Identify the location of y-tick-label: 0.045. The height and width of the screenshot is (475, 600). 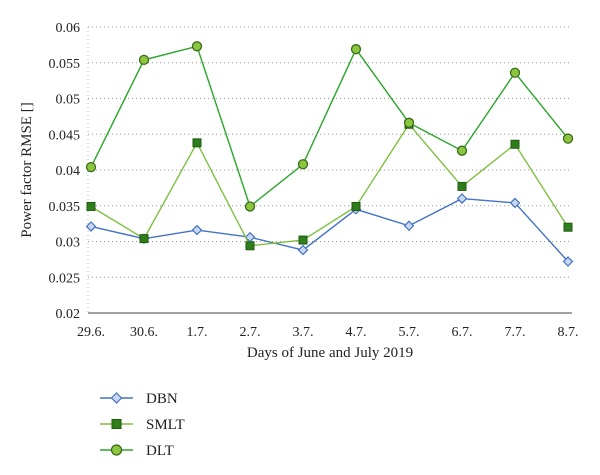
(65, 135).